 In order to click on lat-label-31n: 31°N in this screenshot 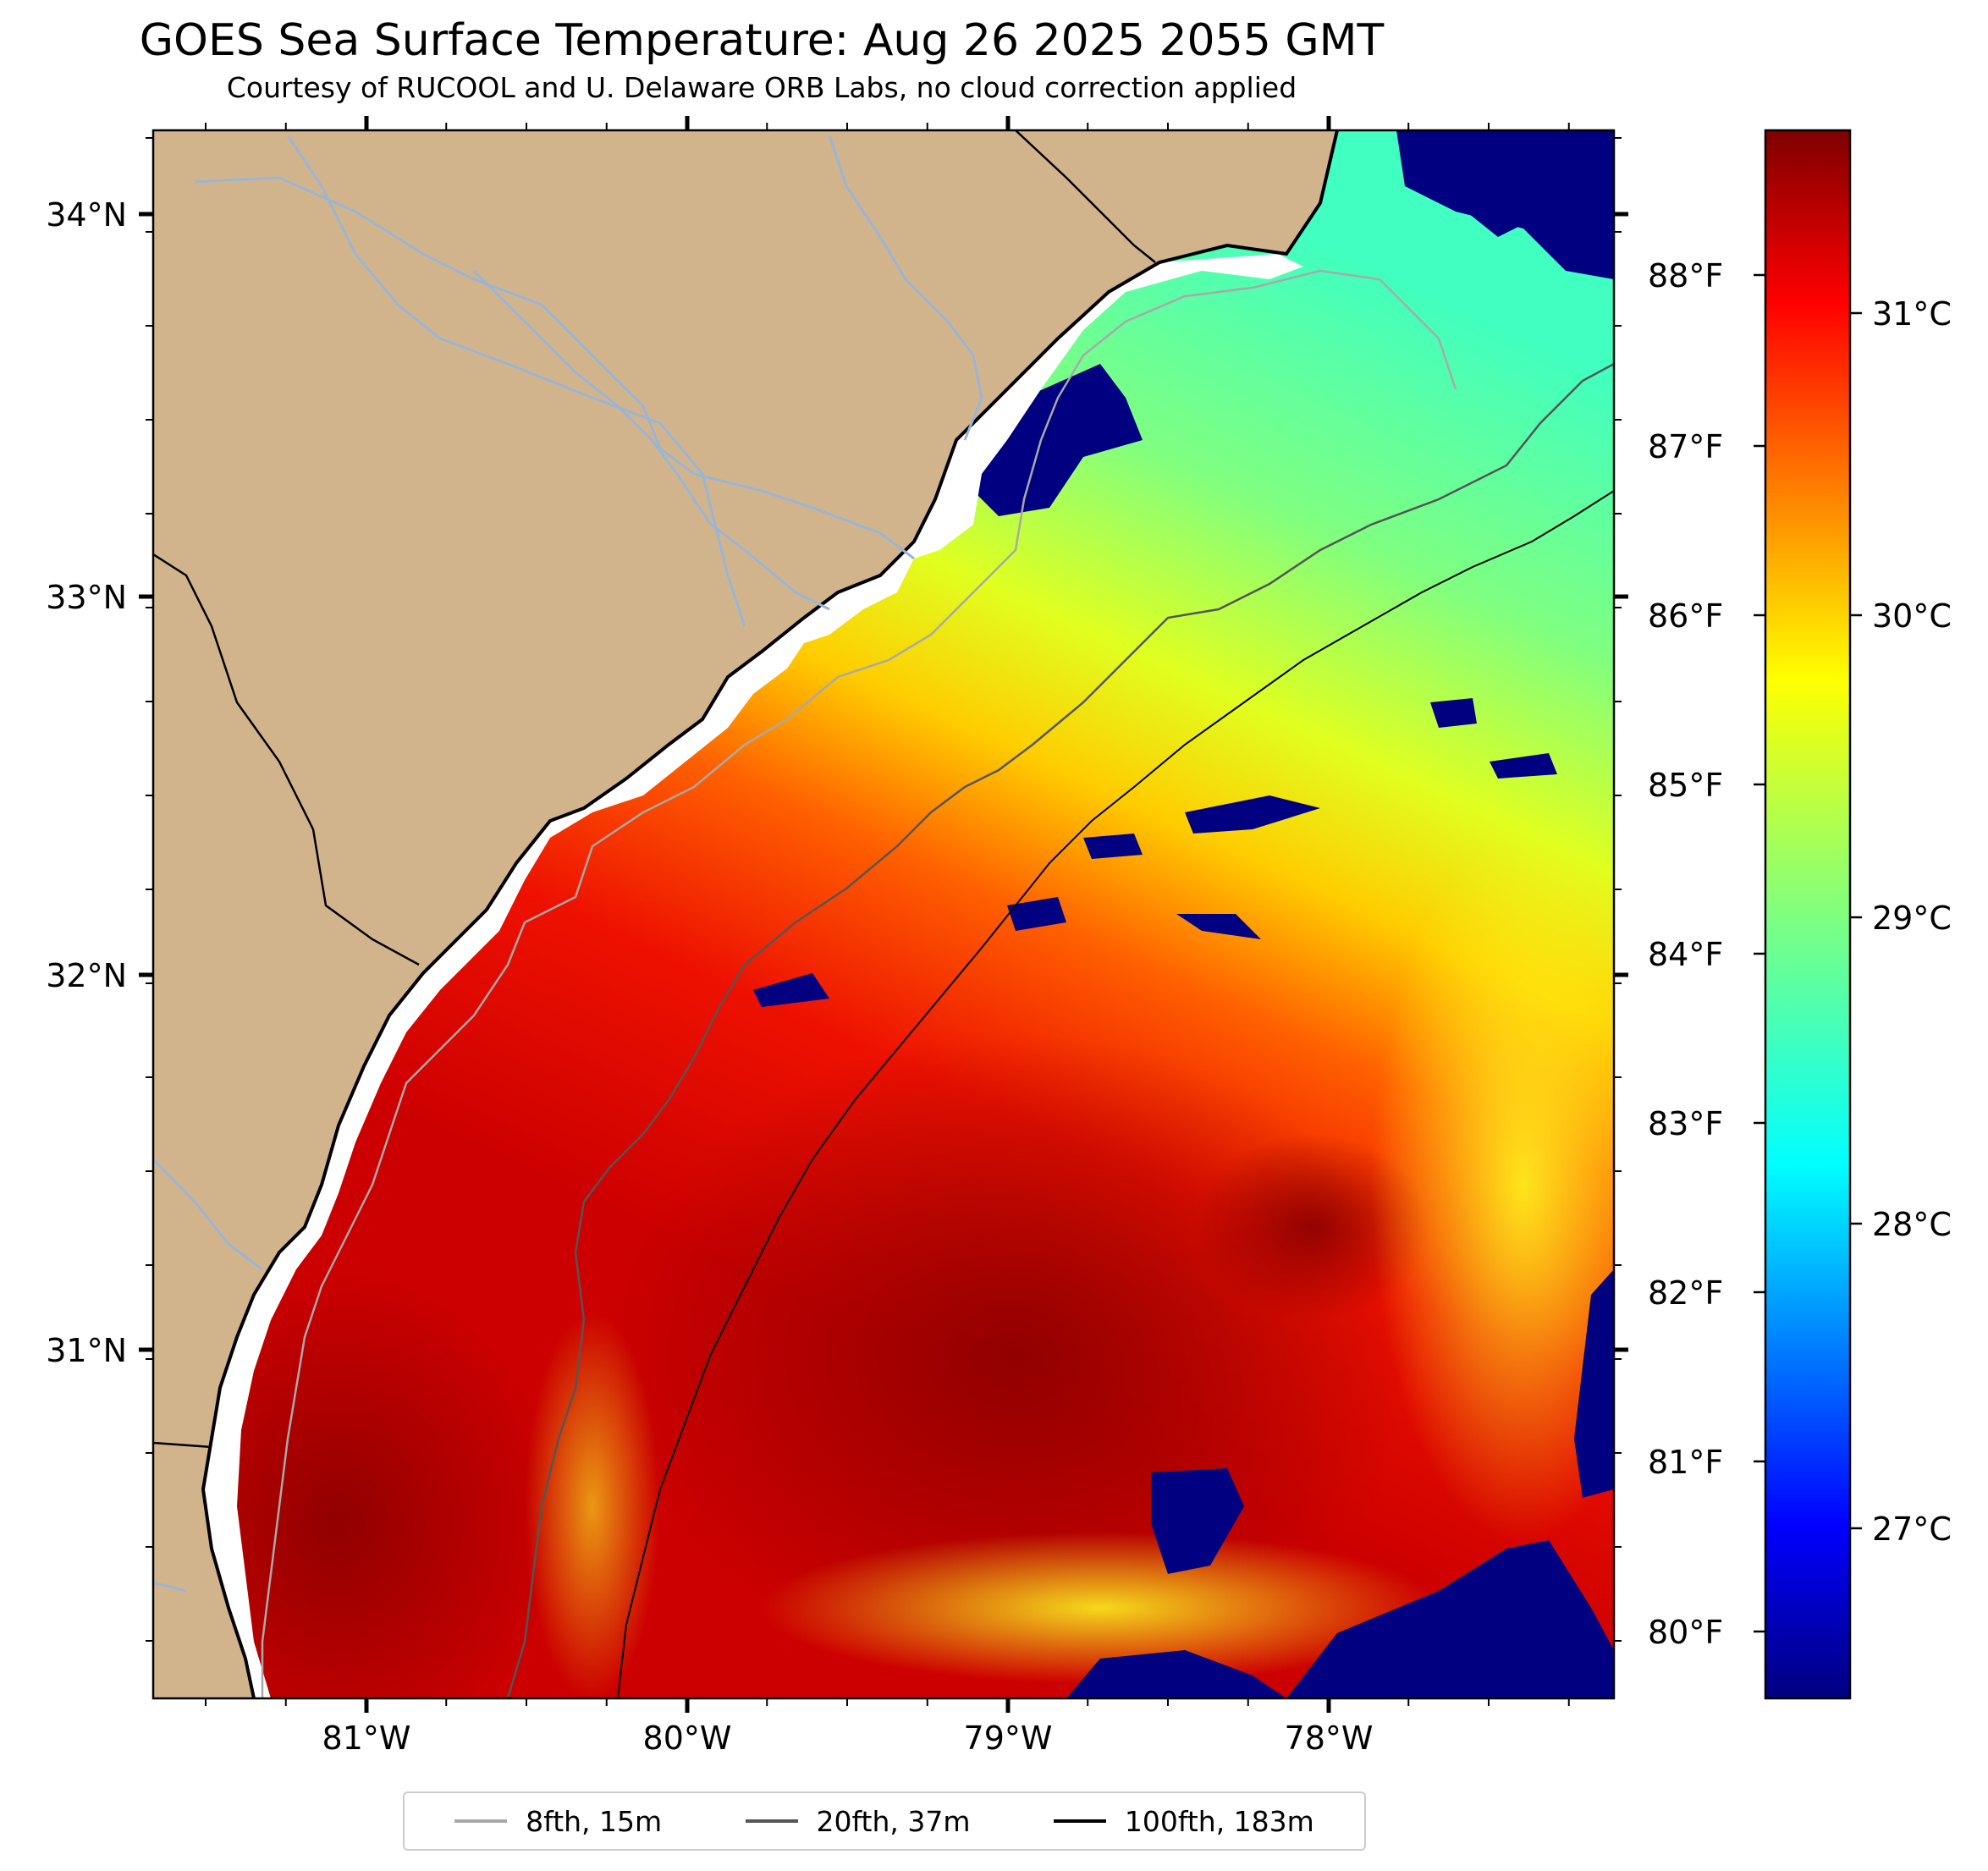, I will do `click(86, 1351)`.